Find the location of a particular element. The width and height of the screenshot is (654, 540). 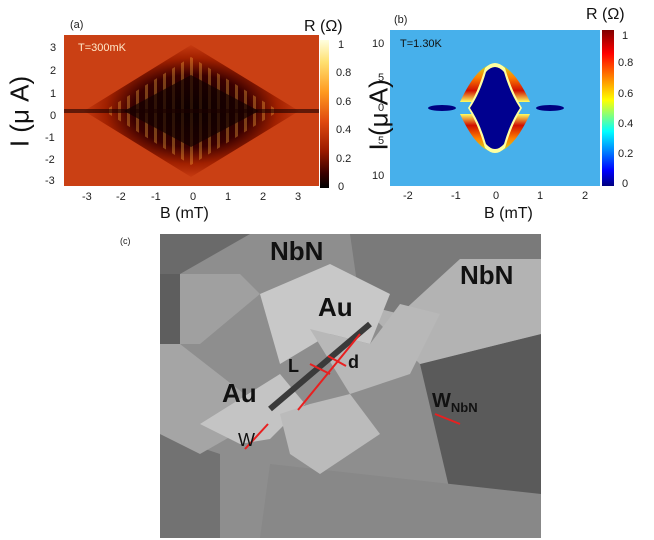

width-nbn-label: WNbN is located at coordinates (455, 402).